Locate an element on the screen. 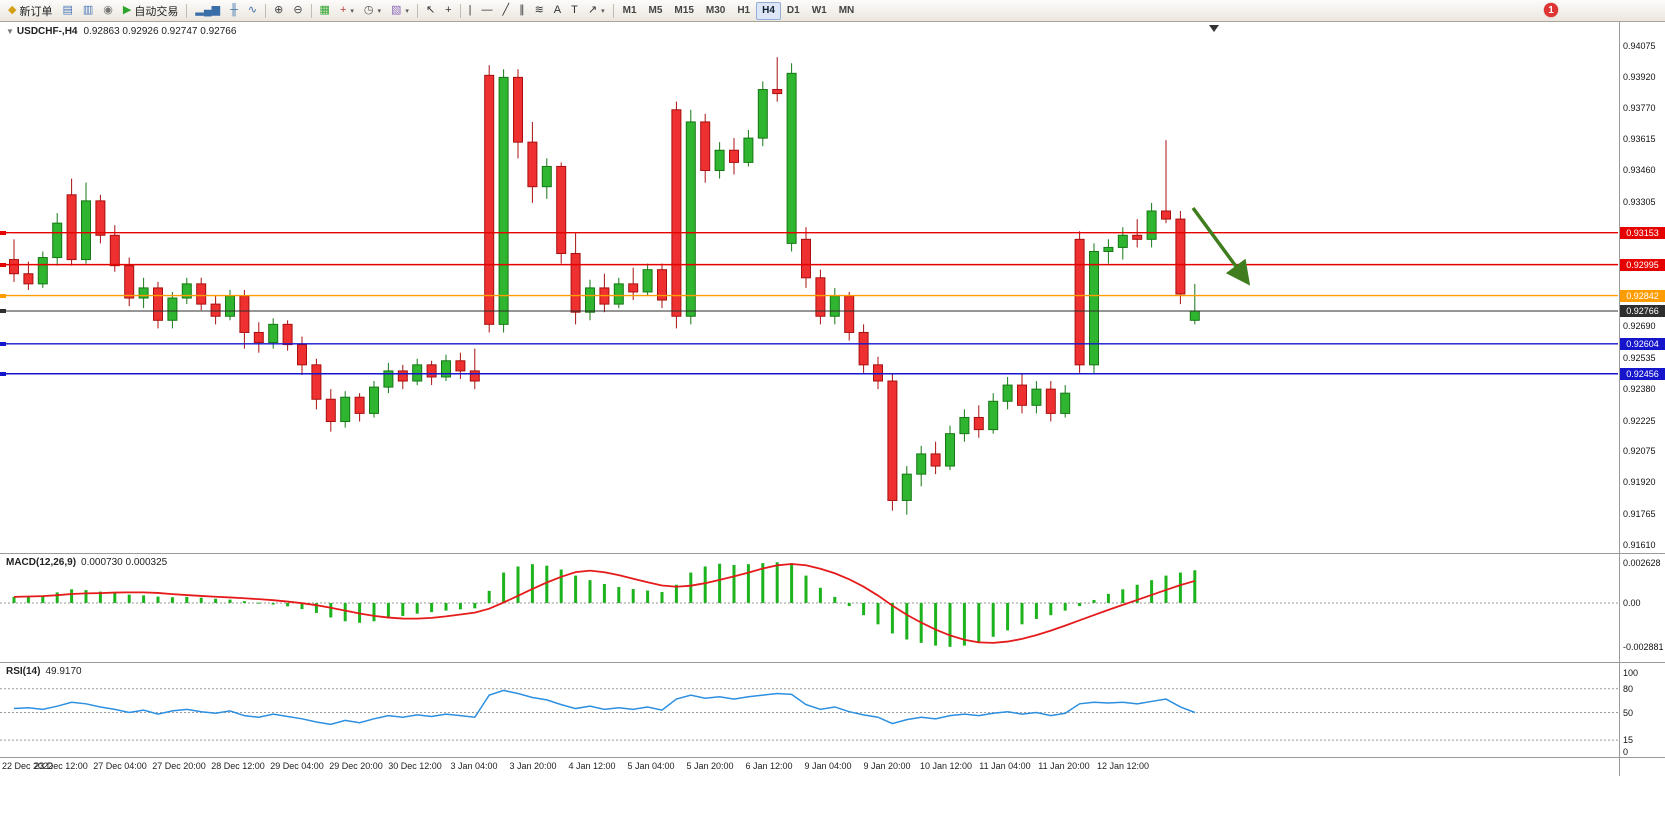 The height and width of the screenshot is (829, 1665). time-axis-label: 11 Jan 04:00 is located at coordinates (1005, 766).